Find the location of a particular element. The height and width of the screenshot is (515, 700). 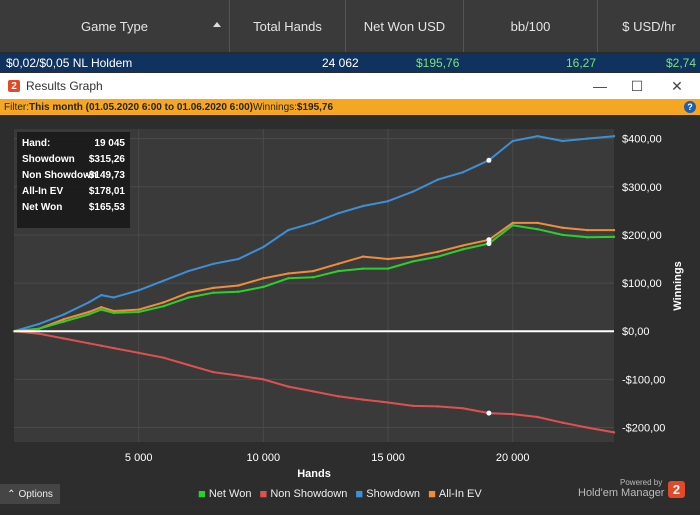

winnings-prefix: Winnings: is located at coordinates (275, 107).